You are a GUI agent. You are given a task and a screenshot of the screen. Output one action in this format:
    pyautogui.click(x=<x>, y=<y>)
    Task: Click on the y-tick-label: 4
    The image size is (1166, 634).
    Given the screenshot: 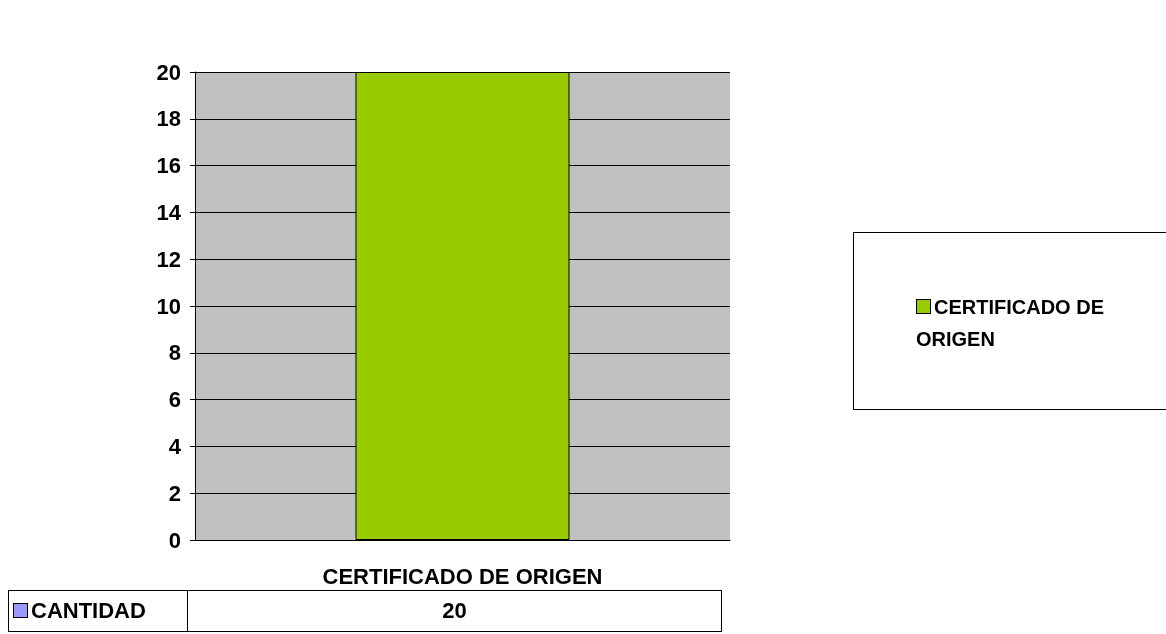 What is the action you would take?
    pyautogui.click(x=175, y=446)
    